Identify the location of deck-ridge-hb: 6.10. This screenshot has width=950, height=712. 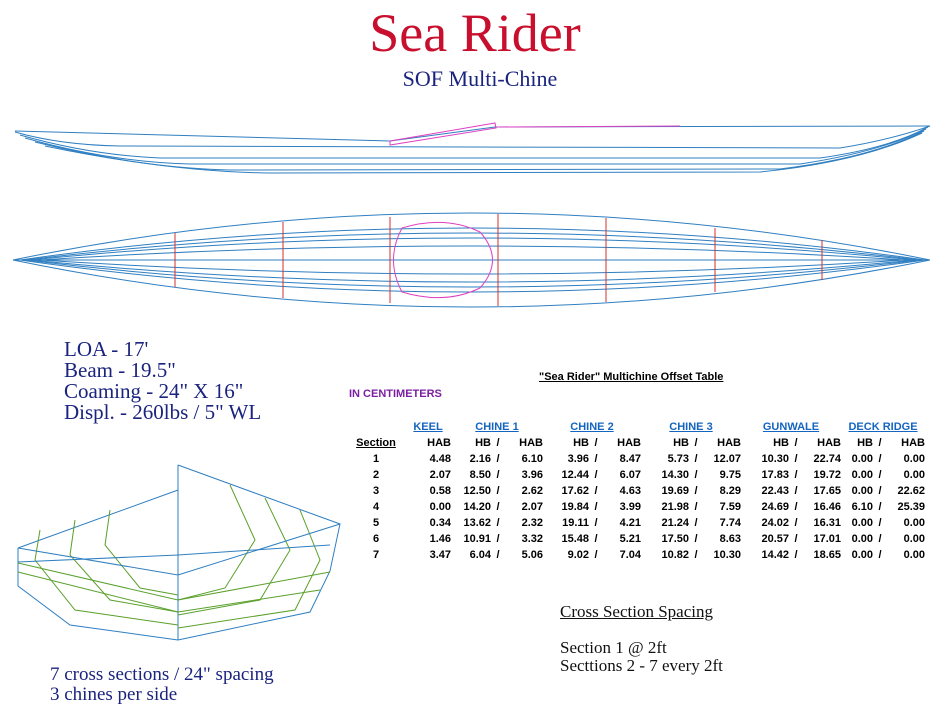
(862, 507).